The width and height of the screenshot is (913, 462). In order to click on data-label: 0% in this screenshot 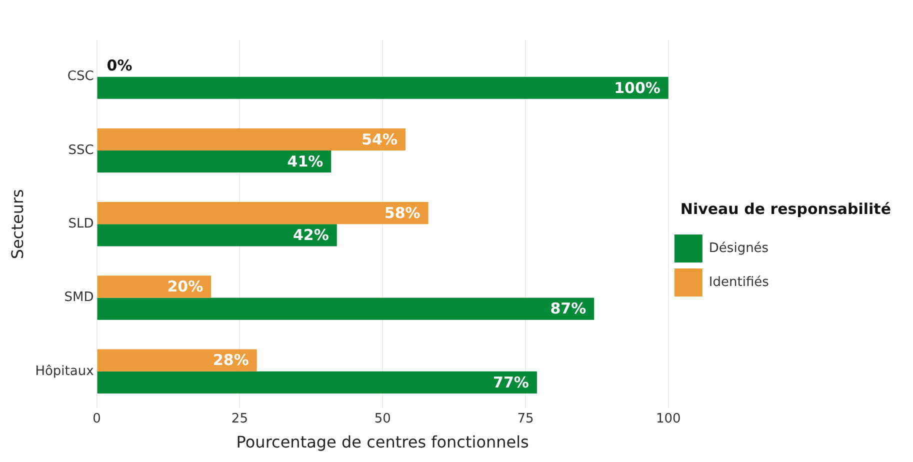, I will do `click(119, 65)`.